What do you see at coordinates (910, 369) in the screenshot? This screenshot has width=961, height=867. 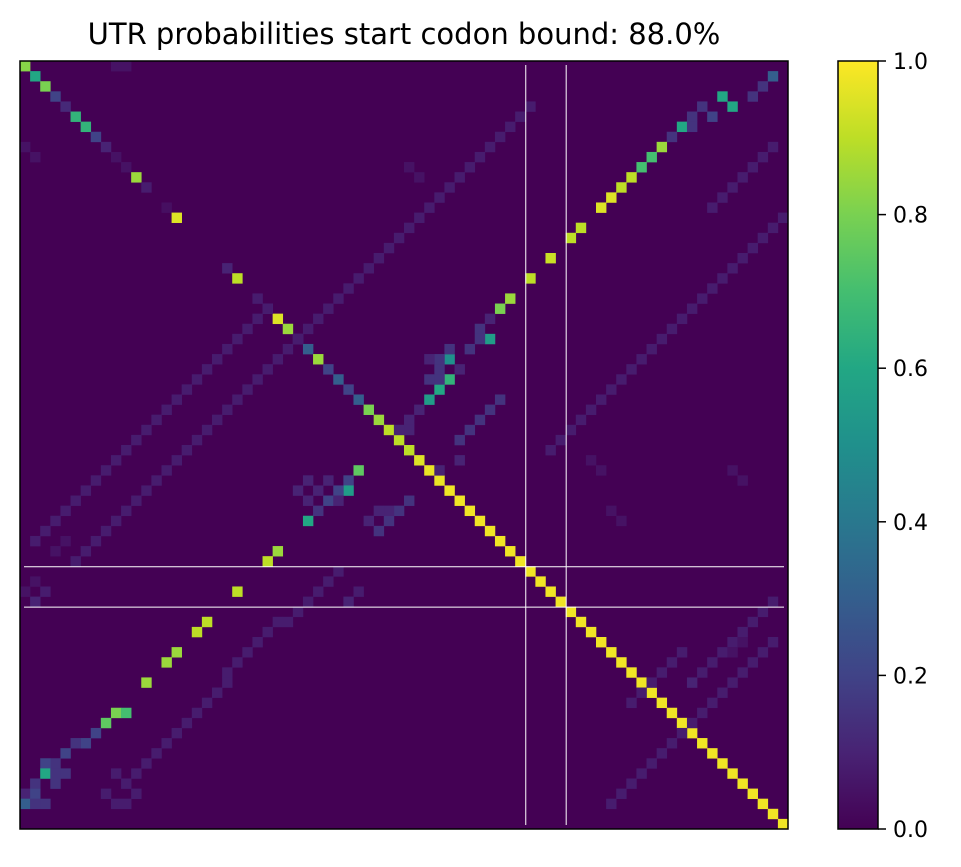 I see `colorbar-tick-label: 0.6` at bounding box center [910, 369].